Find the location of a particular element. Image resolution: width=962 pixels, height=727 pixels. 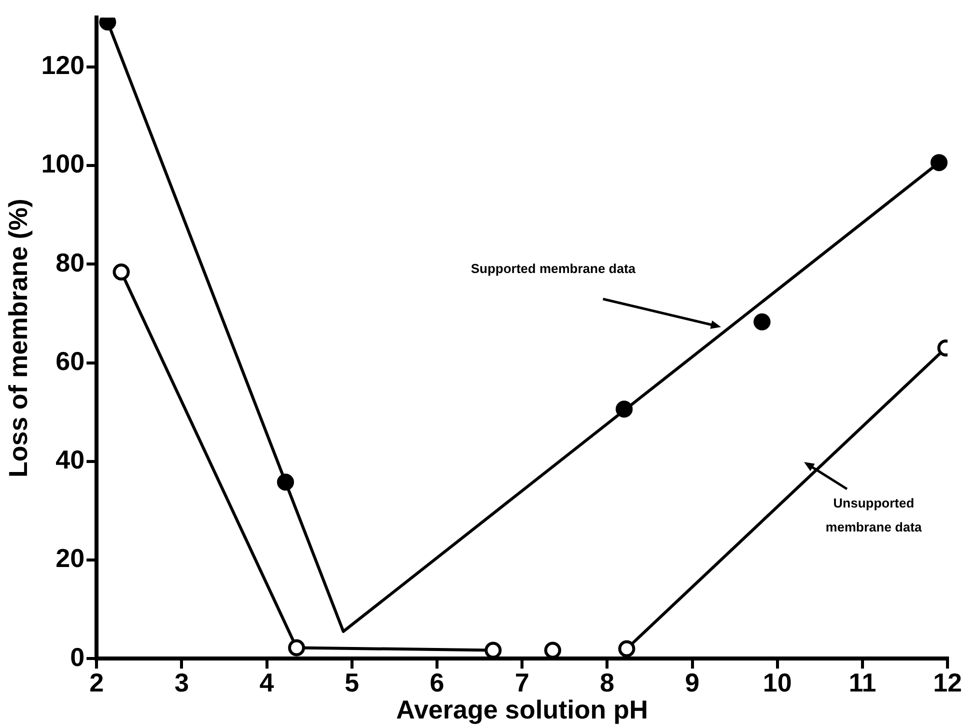

x-tick-label: 6 is located at coordinates (437, 682).